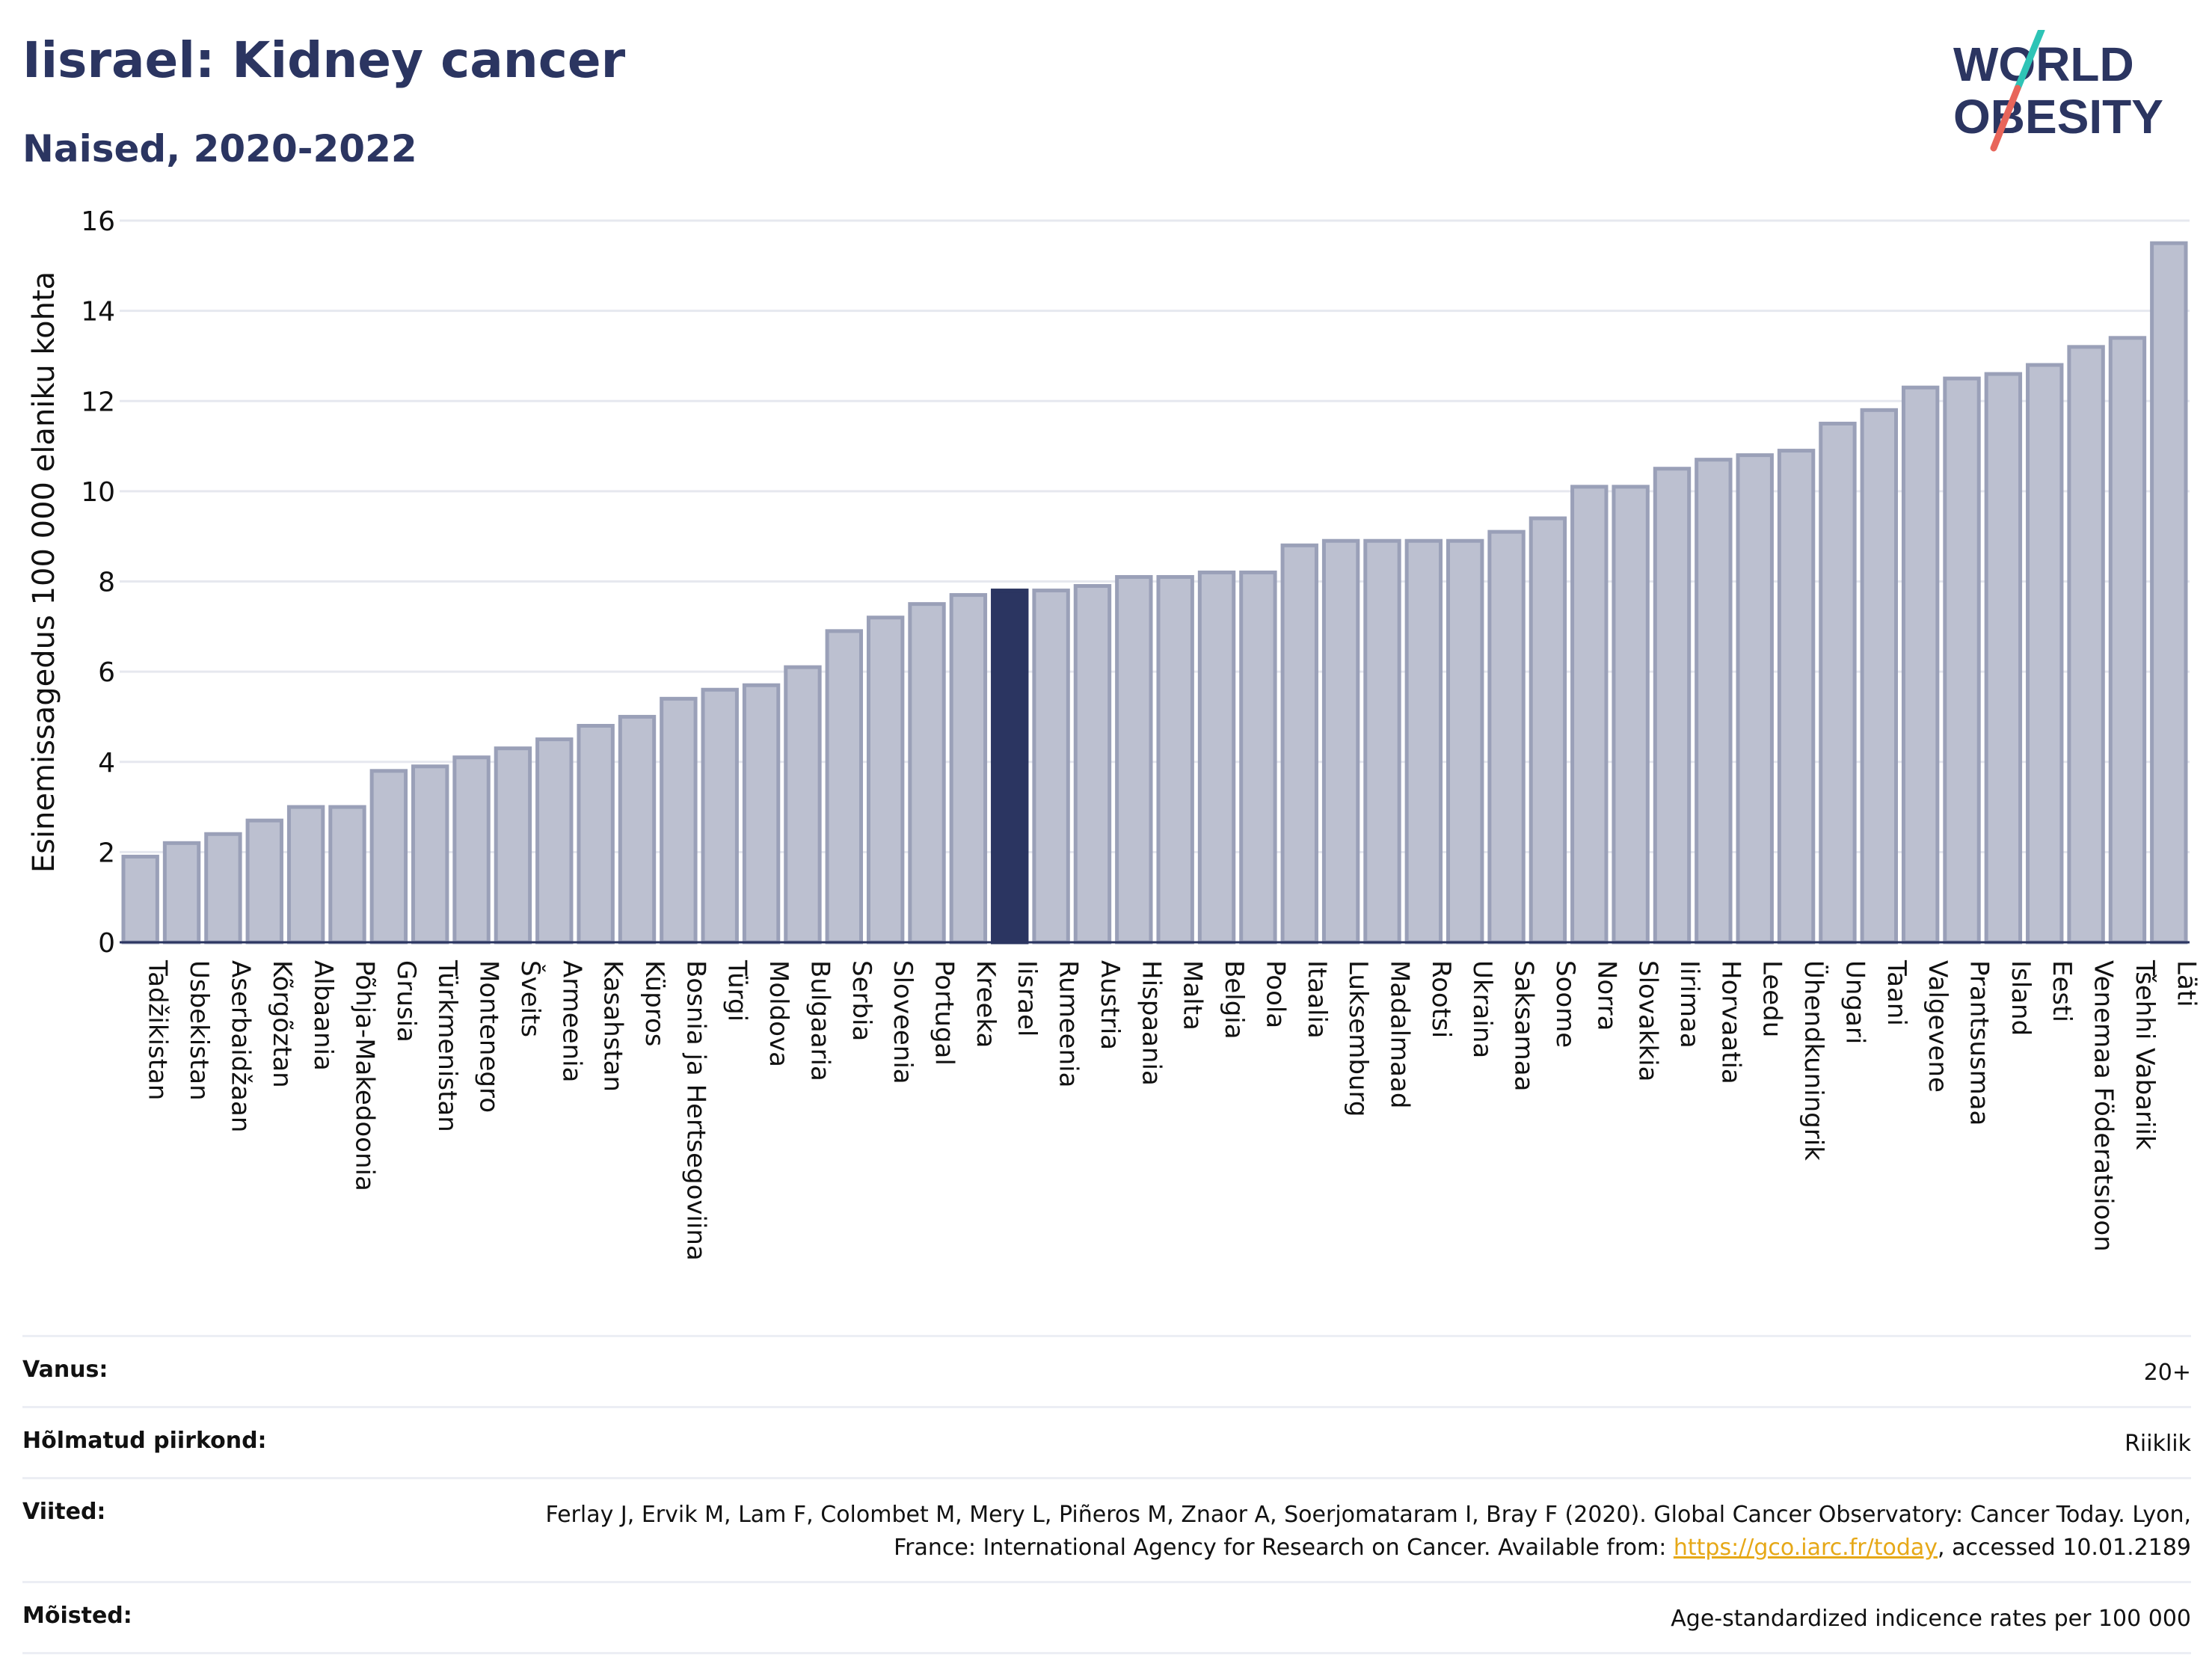  Describe the element at coordinates (1648, 1020) in the screenshot. I see `x-tick-label: Slovakkia` at that location.